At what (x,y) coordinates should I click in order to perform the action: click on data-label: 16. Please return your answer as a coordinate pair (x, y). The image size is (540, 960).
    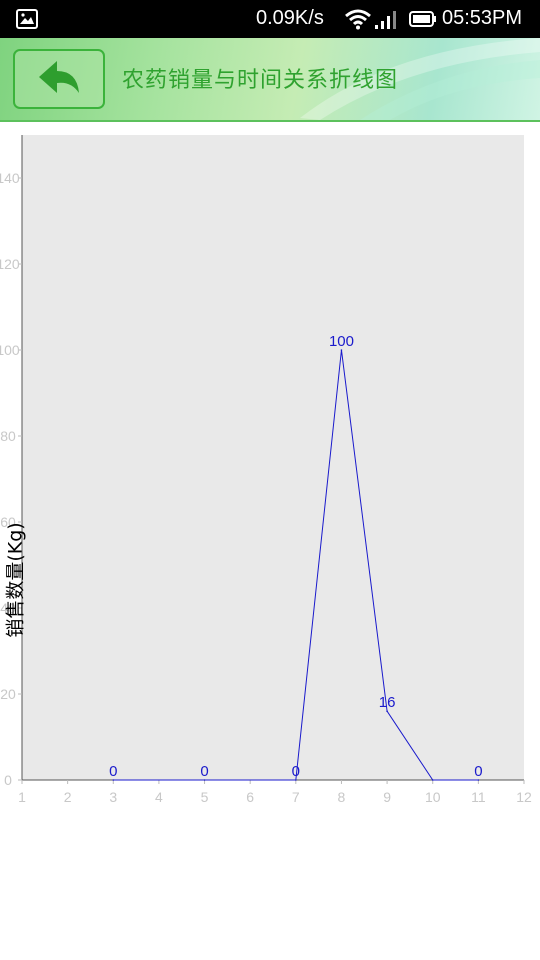
    Looking at the image, I should click on (387, 702).